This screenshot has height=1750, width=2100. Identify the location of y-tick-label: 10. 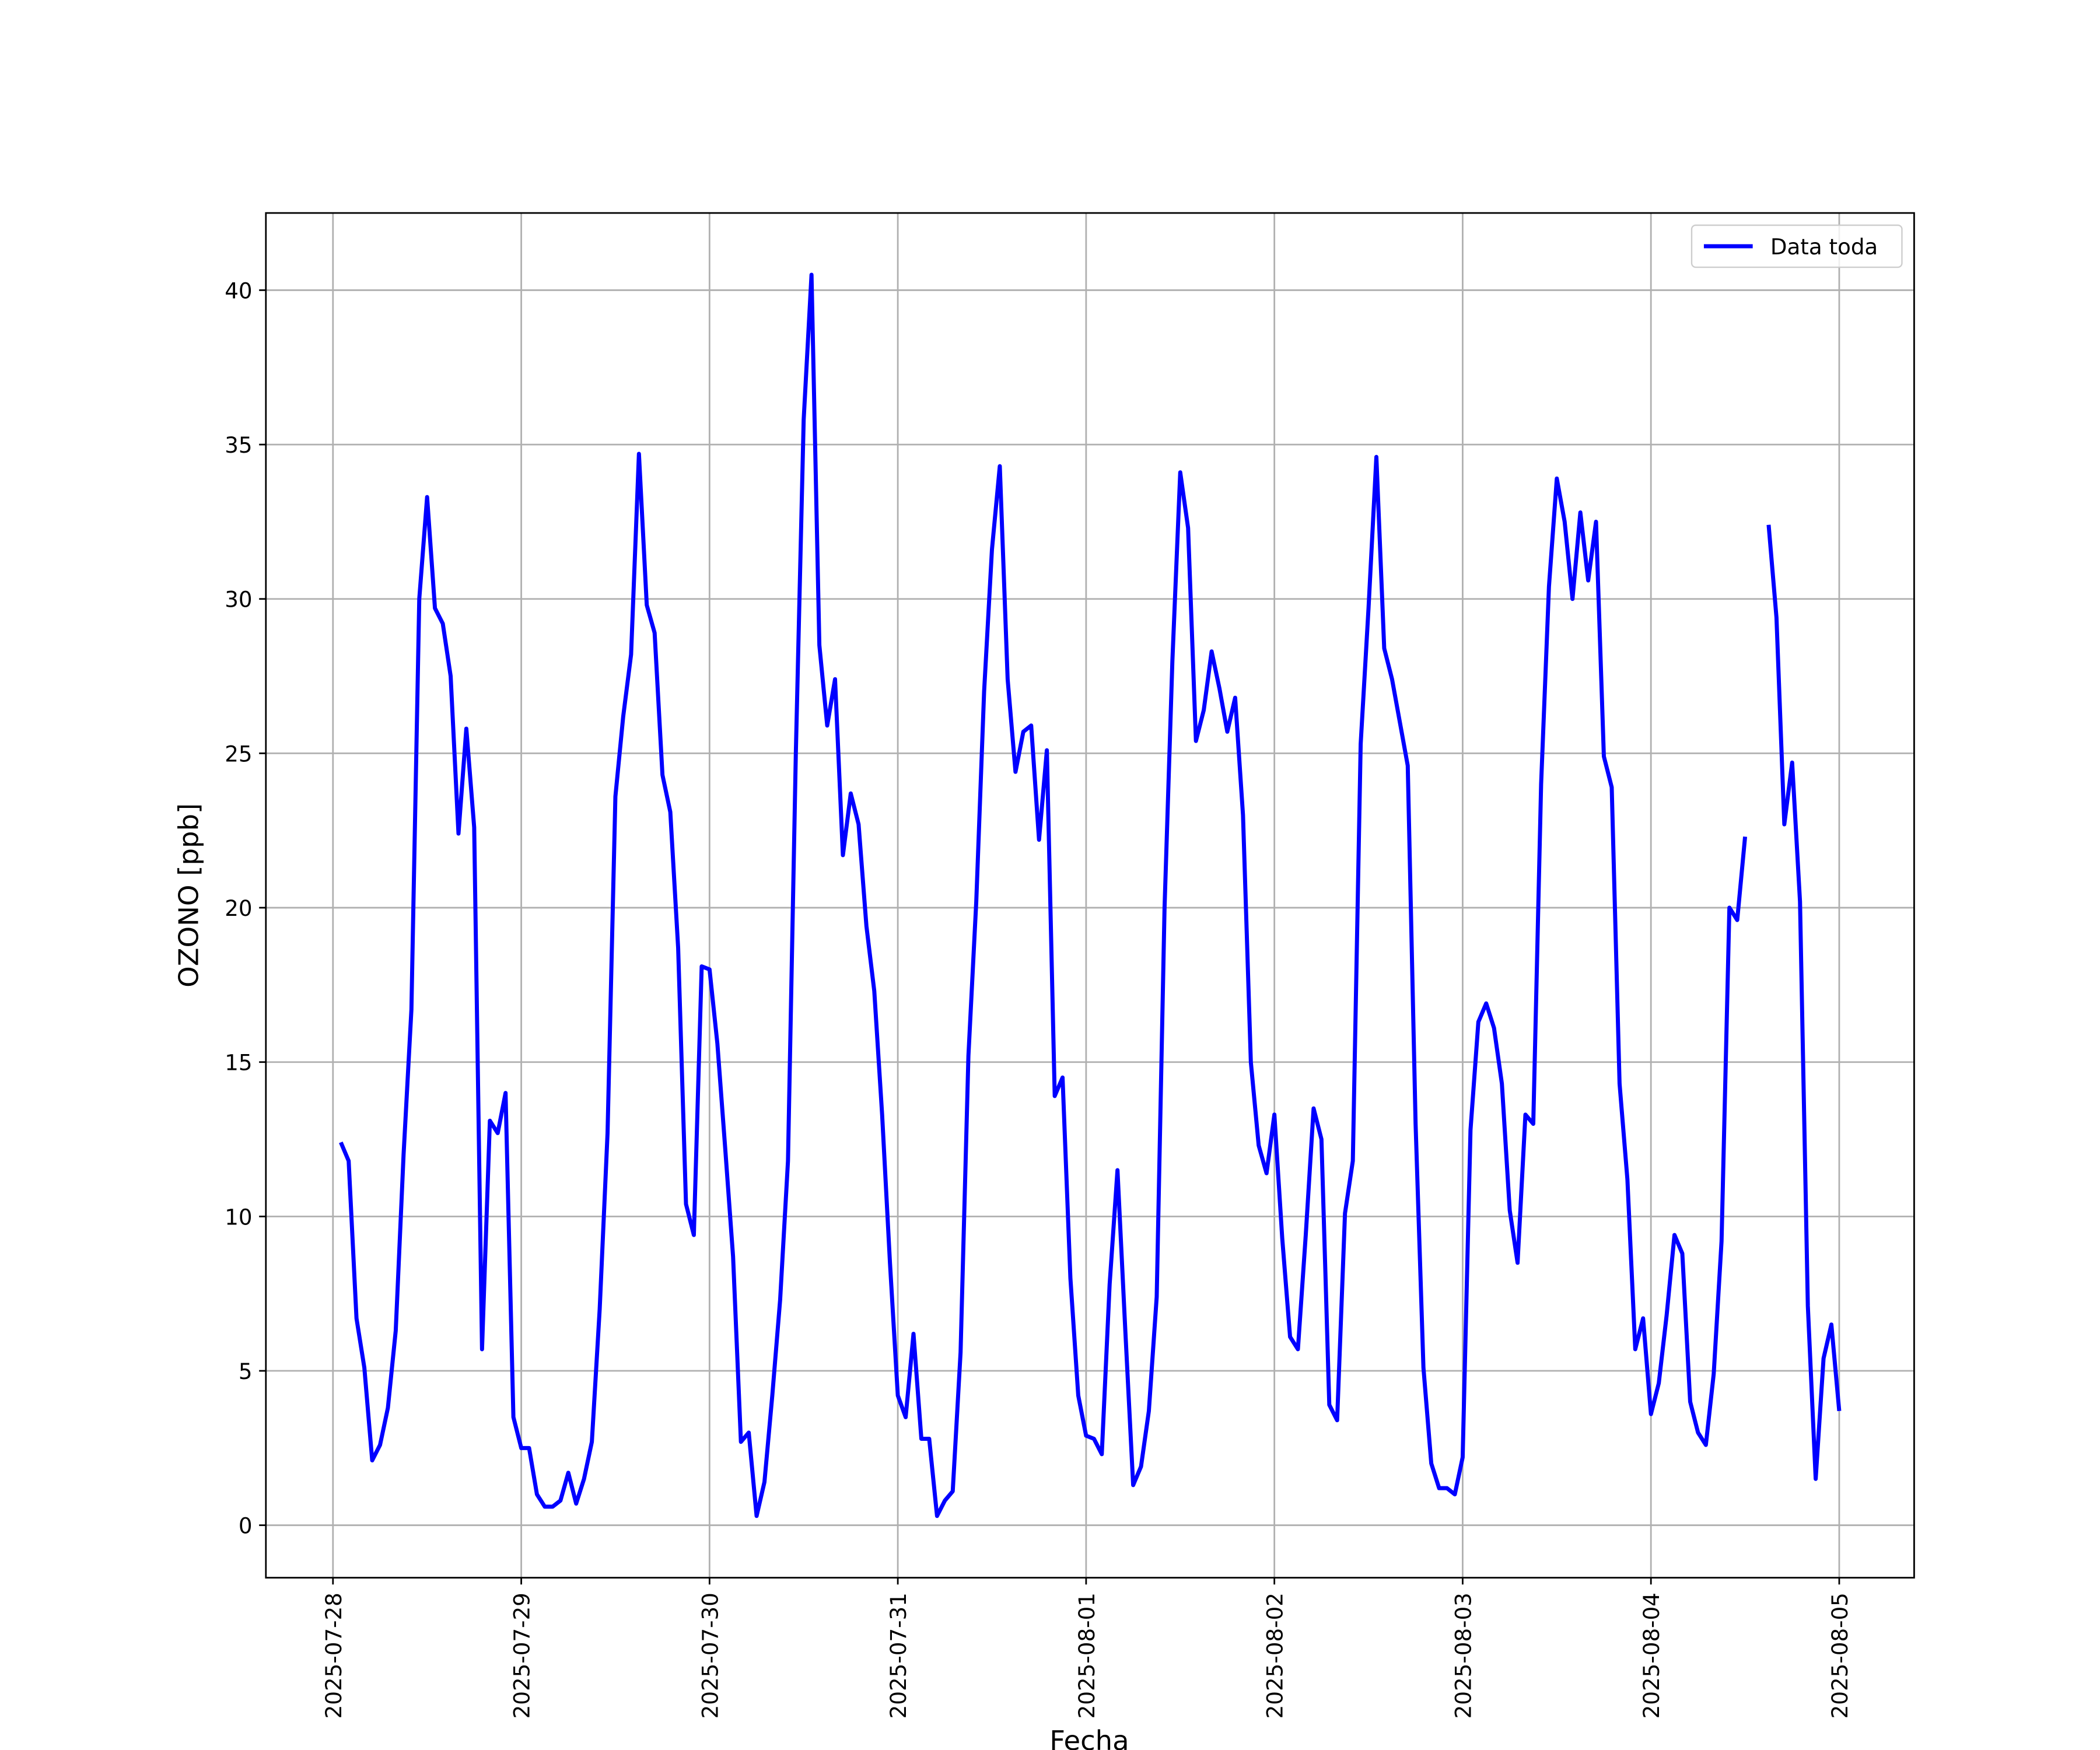
(238, 1217).